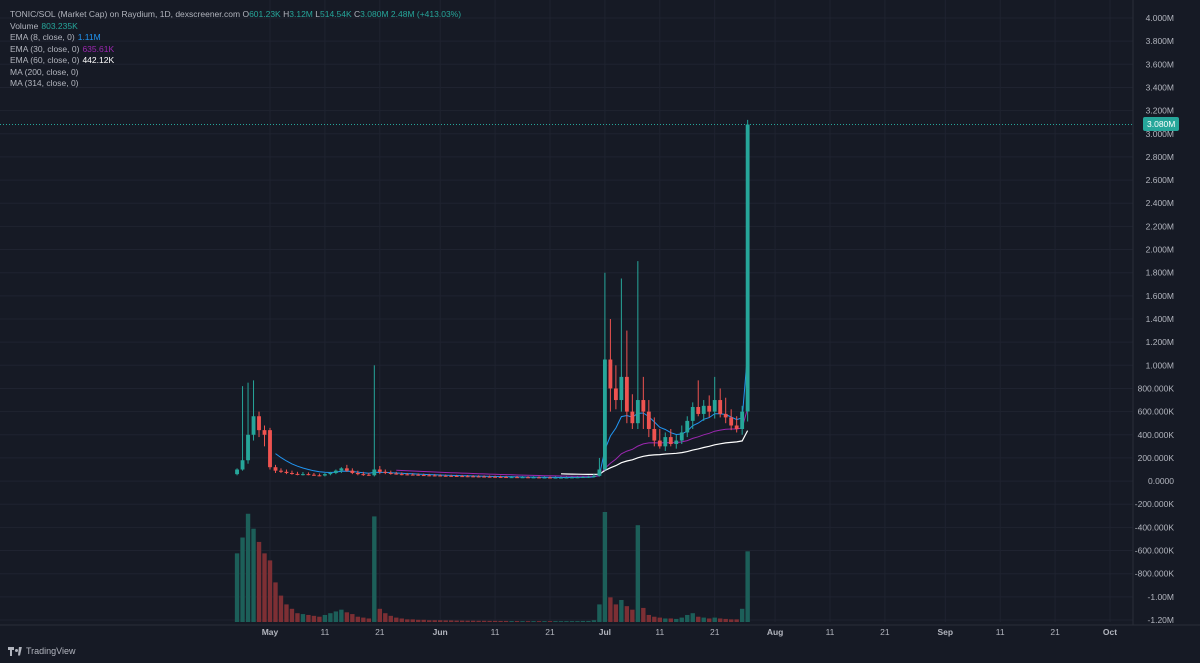 This screenshot has height=663, width=1200. What do you see at coordinates (335, 14) in the screenshot?
I see `ohlc-low-value: 514.54K` at bounding box center [335, 14].